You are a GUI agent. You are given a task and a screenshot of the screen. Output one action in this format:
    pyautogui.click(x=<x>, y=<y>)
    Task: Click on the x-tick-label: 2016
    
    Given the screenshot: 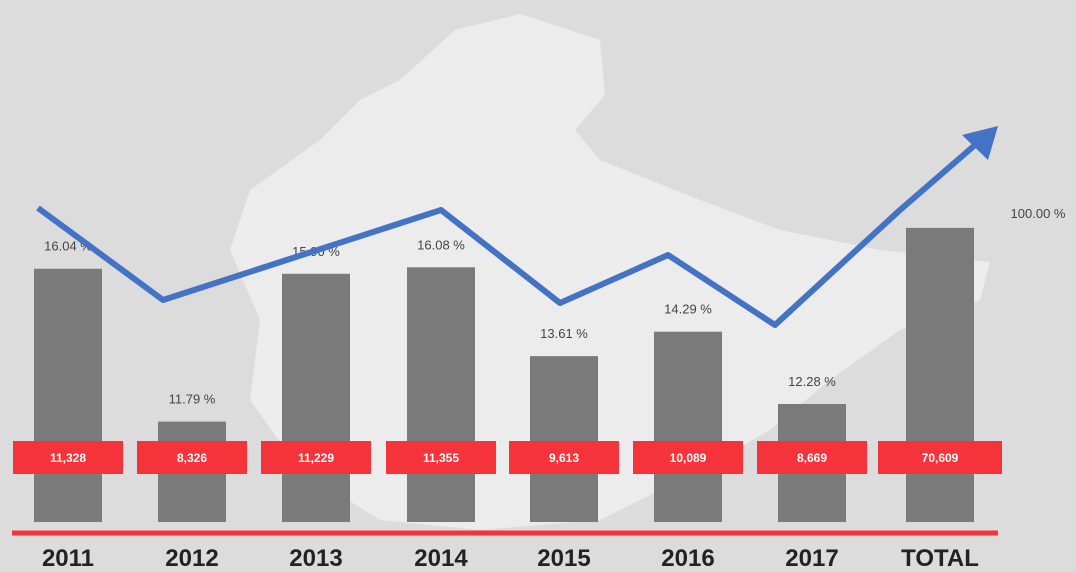 What is the action you would take?
    pyautogui.click(x=687, y=558)
    